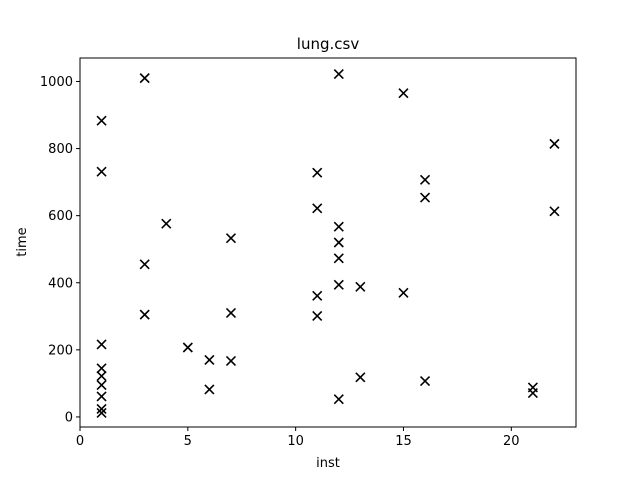 This screenshot has width=640, height=480. What do you see at coordinates (403, 441) in the screenshot?
I see `x-tick-label: 15` at bounding box center [403, 441].